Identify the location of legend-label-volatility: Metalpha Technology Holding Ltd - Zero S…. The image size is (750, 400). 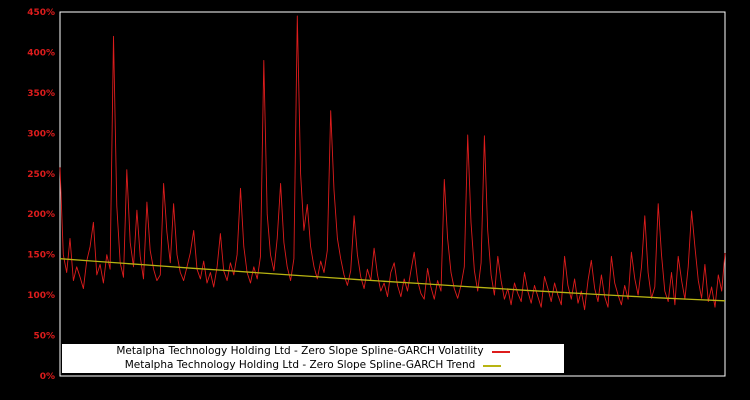
(300, 351).